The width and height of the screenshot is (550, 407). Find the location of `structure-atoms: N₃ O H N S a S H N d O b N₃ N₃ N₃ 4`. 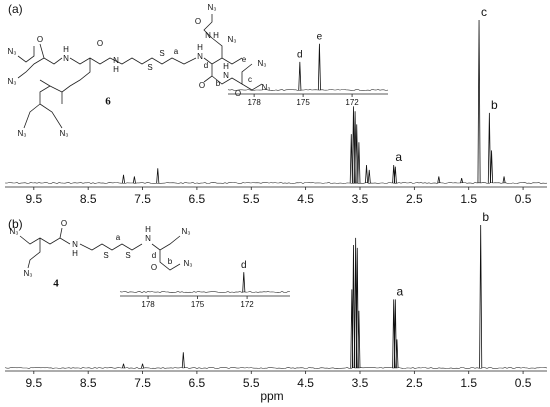

structure-atoms: N₃ O H N S a S H N d O b N₃ N₃ N₃ 4 is located at coordinates (100, 254).